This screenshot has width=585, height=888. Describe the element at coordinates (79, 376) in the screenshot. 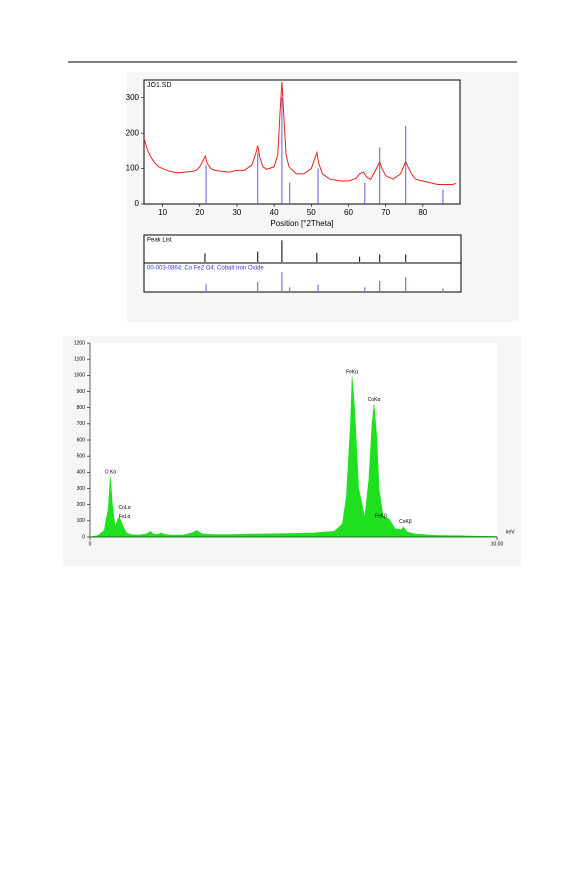

I see `y-tick-label: 1000` at that location.